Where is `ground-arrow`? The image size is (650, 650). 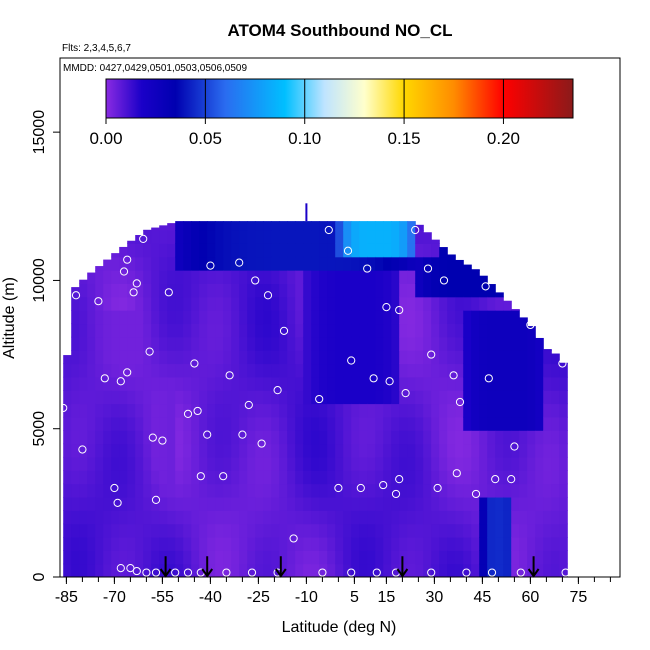
ground-arrow is located at coordinates (207, 567).